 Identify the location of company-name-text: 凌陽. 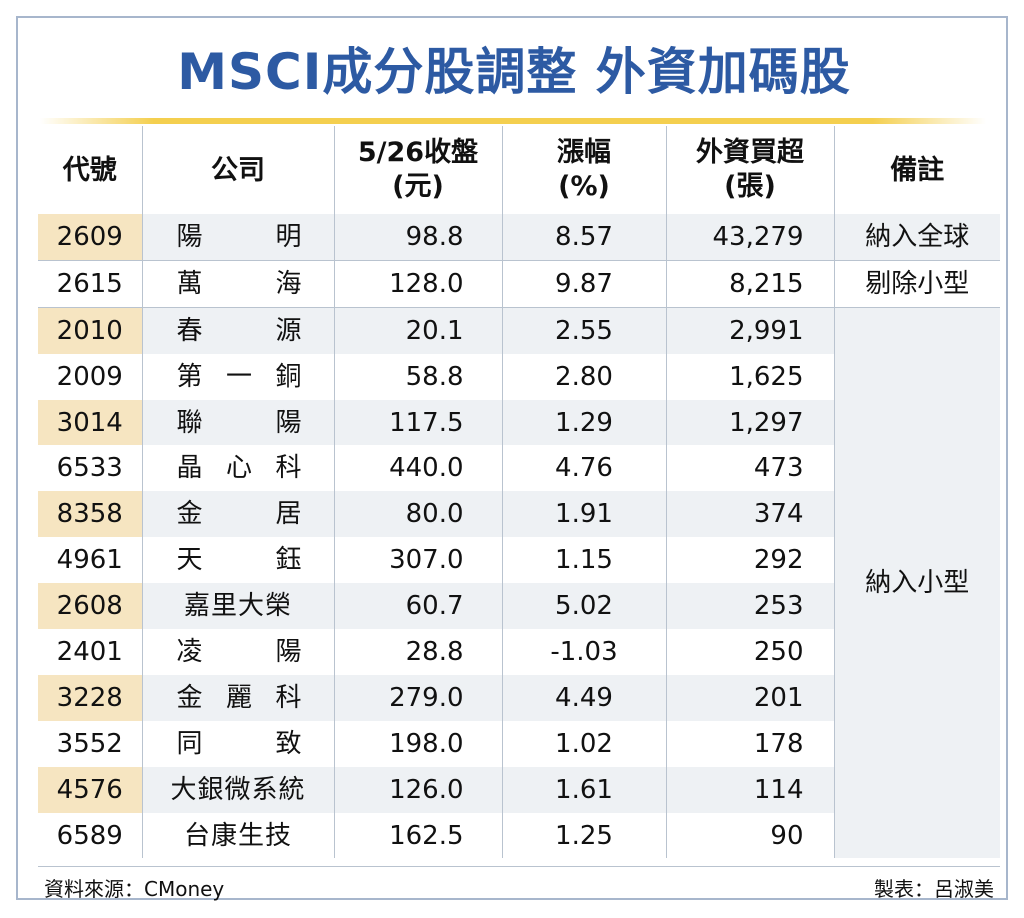
(238, 652).